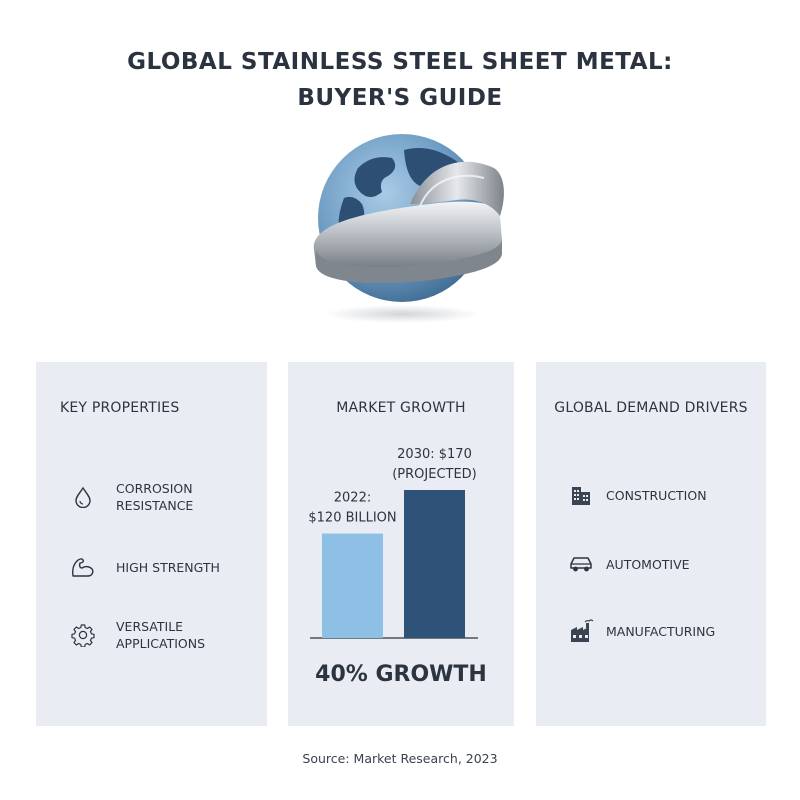 The width and height of the screenshot is (800, 800). What do you see at coordinates (434, 454) in the screenshot?
I see `bar-value-label: 2030: $170` at bounding box center [434, 454].